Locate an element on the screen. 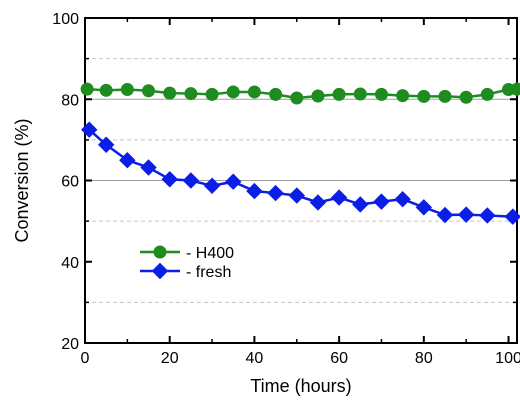 This screenshot has width=520, height=401. y-axis-title: Conversion (%) is located at coordinates (22, 180).